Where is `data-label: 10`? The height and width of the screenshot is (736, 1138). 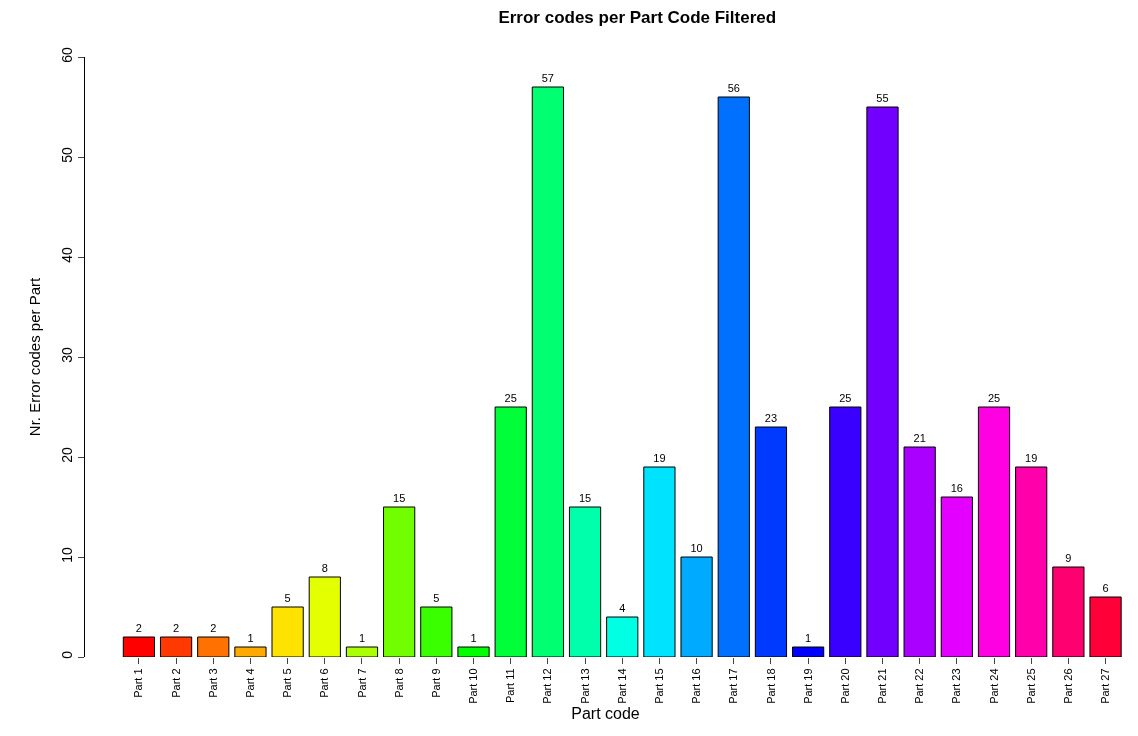
data-label: 10 is located at coordinates (696, 548).